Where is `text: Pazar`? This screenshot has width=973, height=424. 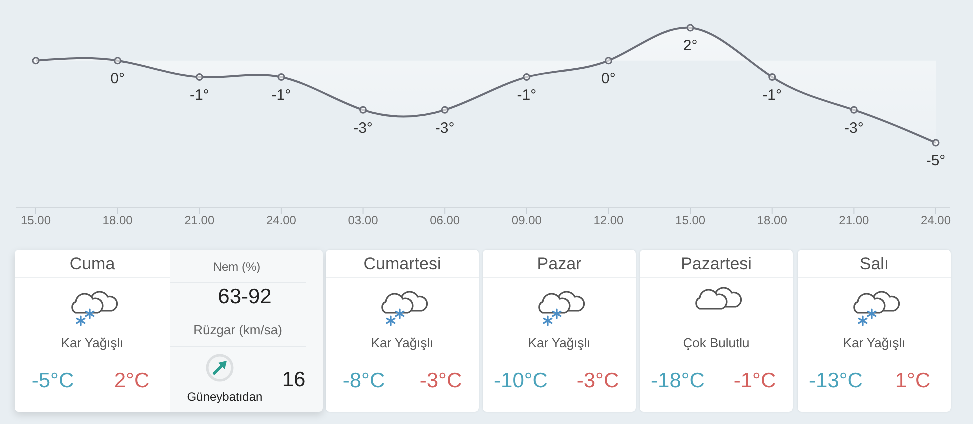 text: Pazar is located at coordinates (559, 264).